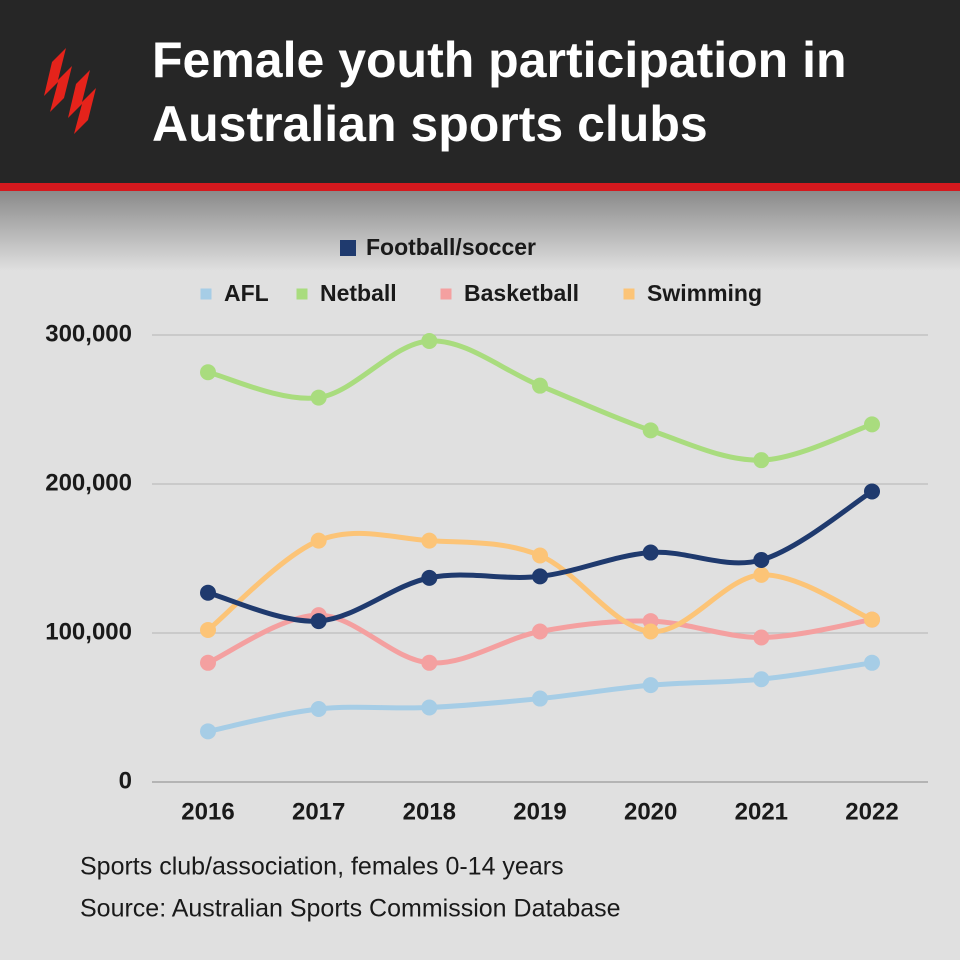 The image size is (960, 960). What do you see at coordinates (207, 811) in the screenshot?
I see `x-tick-label: 2016` at bounding box center [207, 811].